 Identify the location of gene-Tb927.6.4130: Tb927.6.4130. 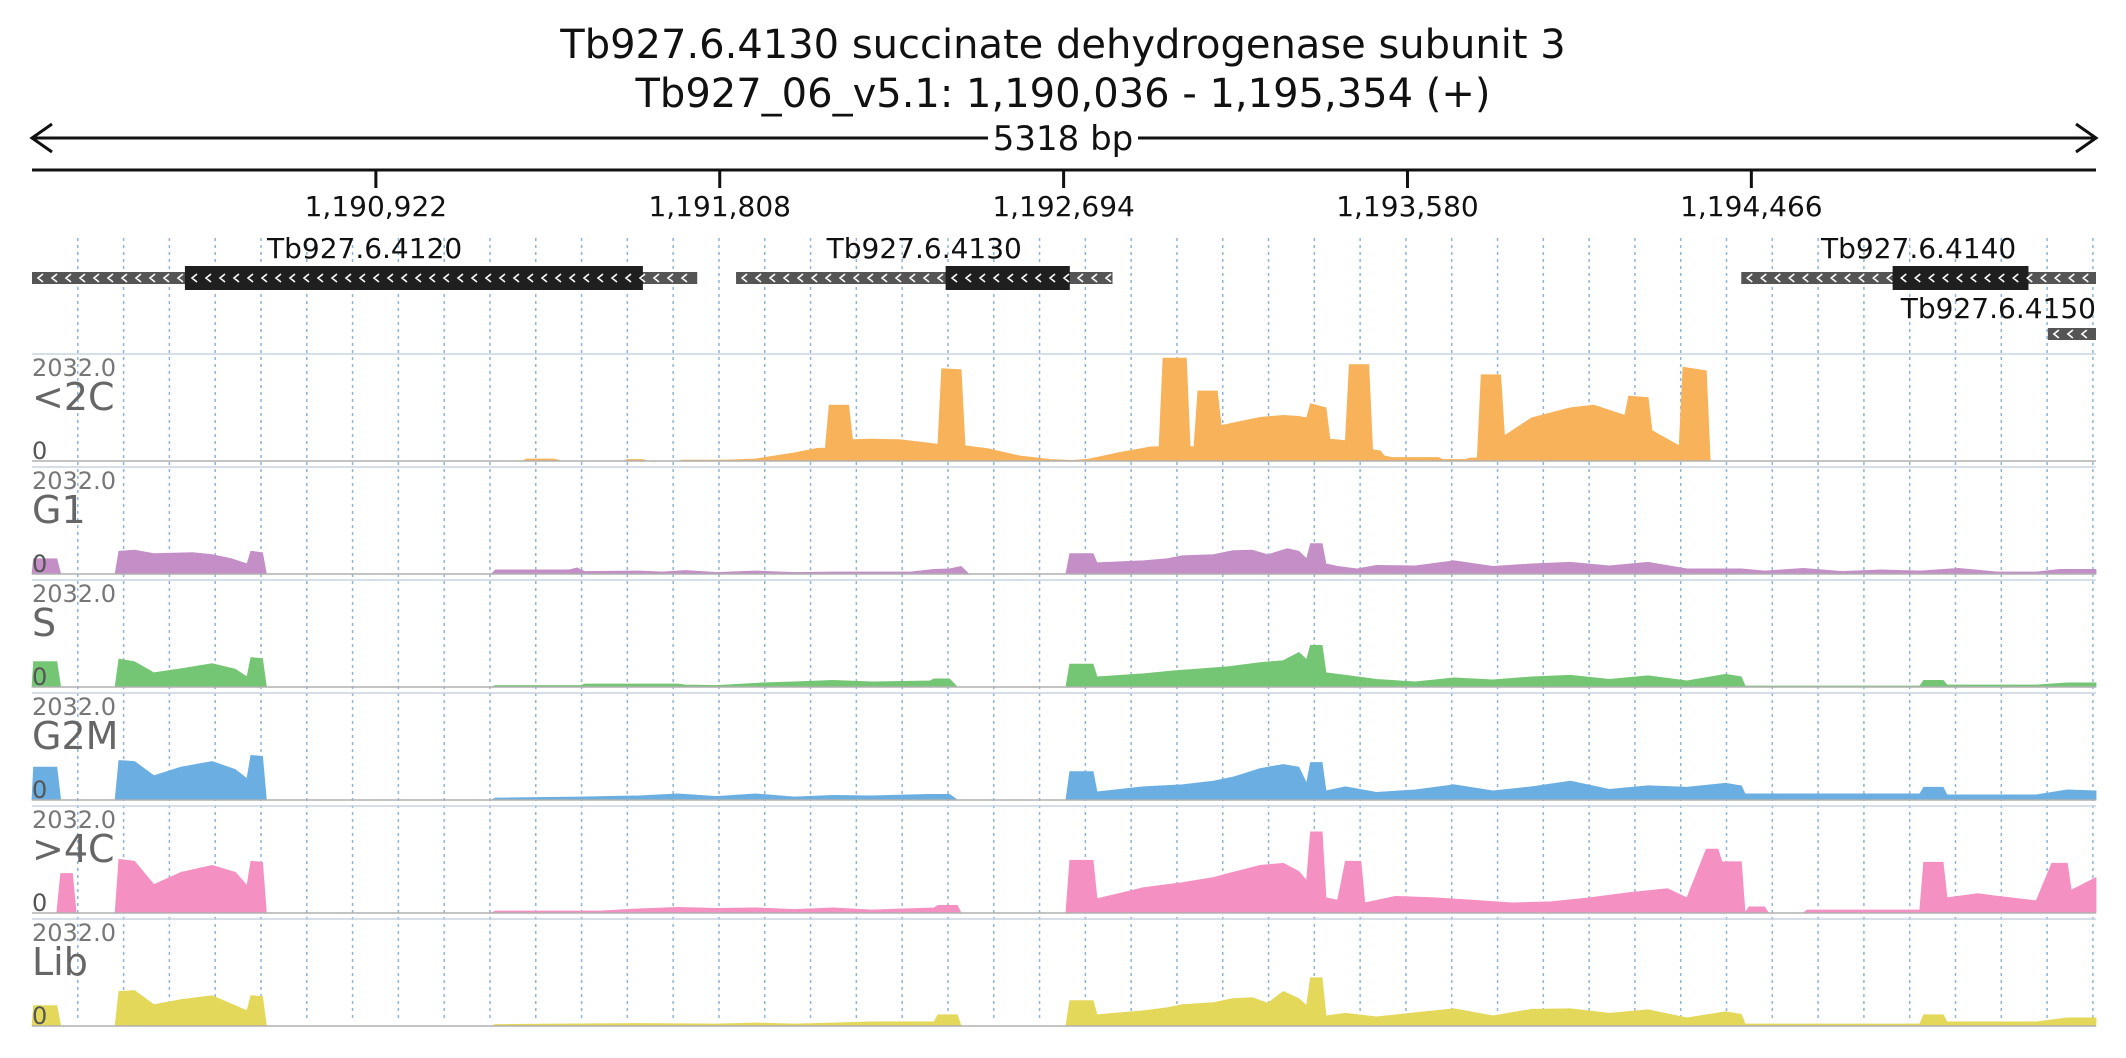
(924, 261).